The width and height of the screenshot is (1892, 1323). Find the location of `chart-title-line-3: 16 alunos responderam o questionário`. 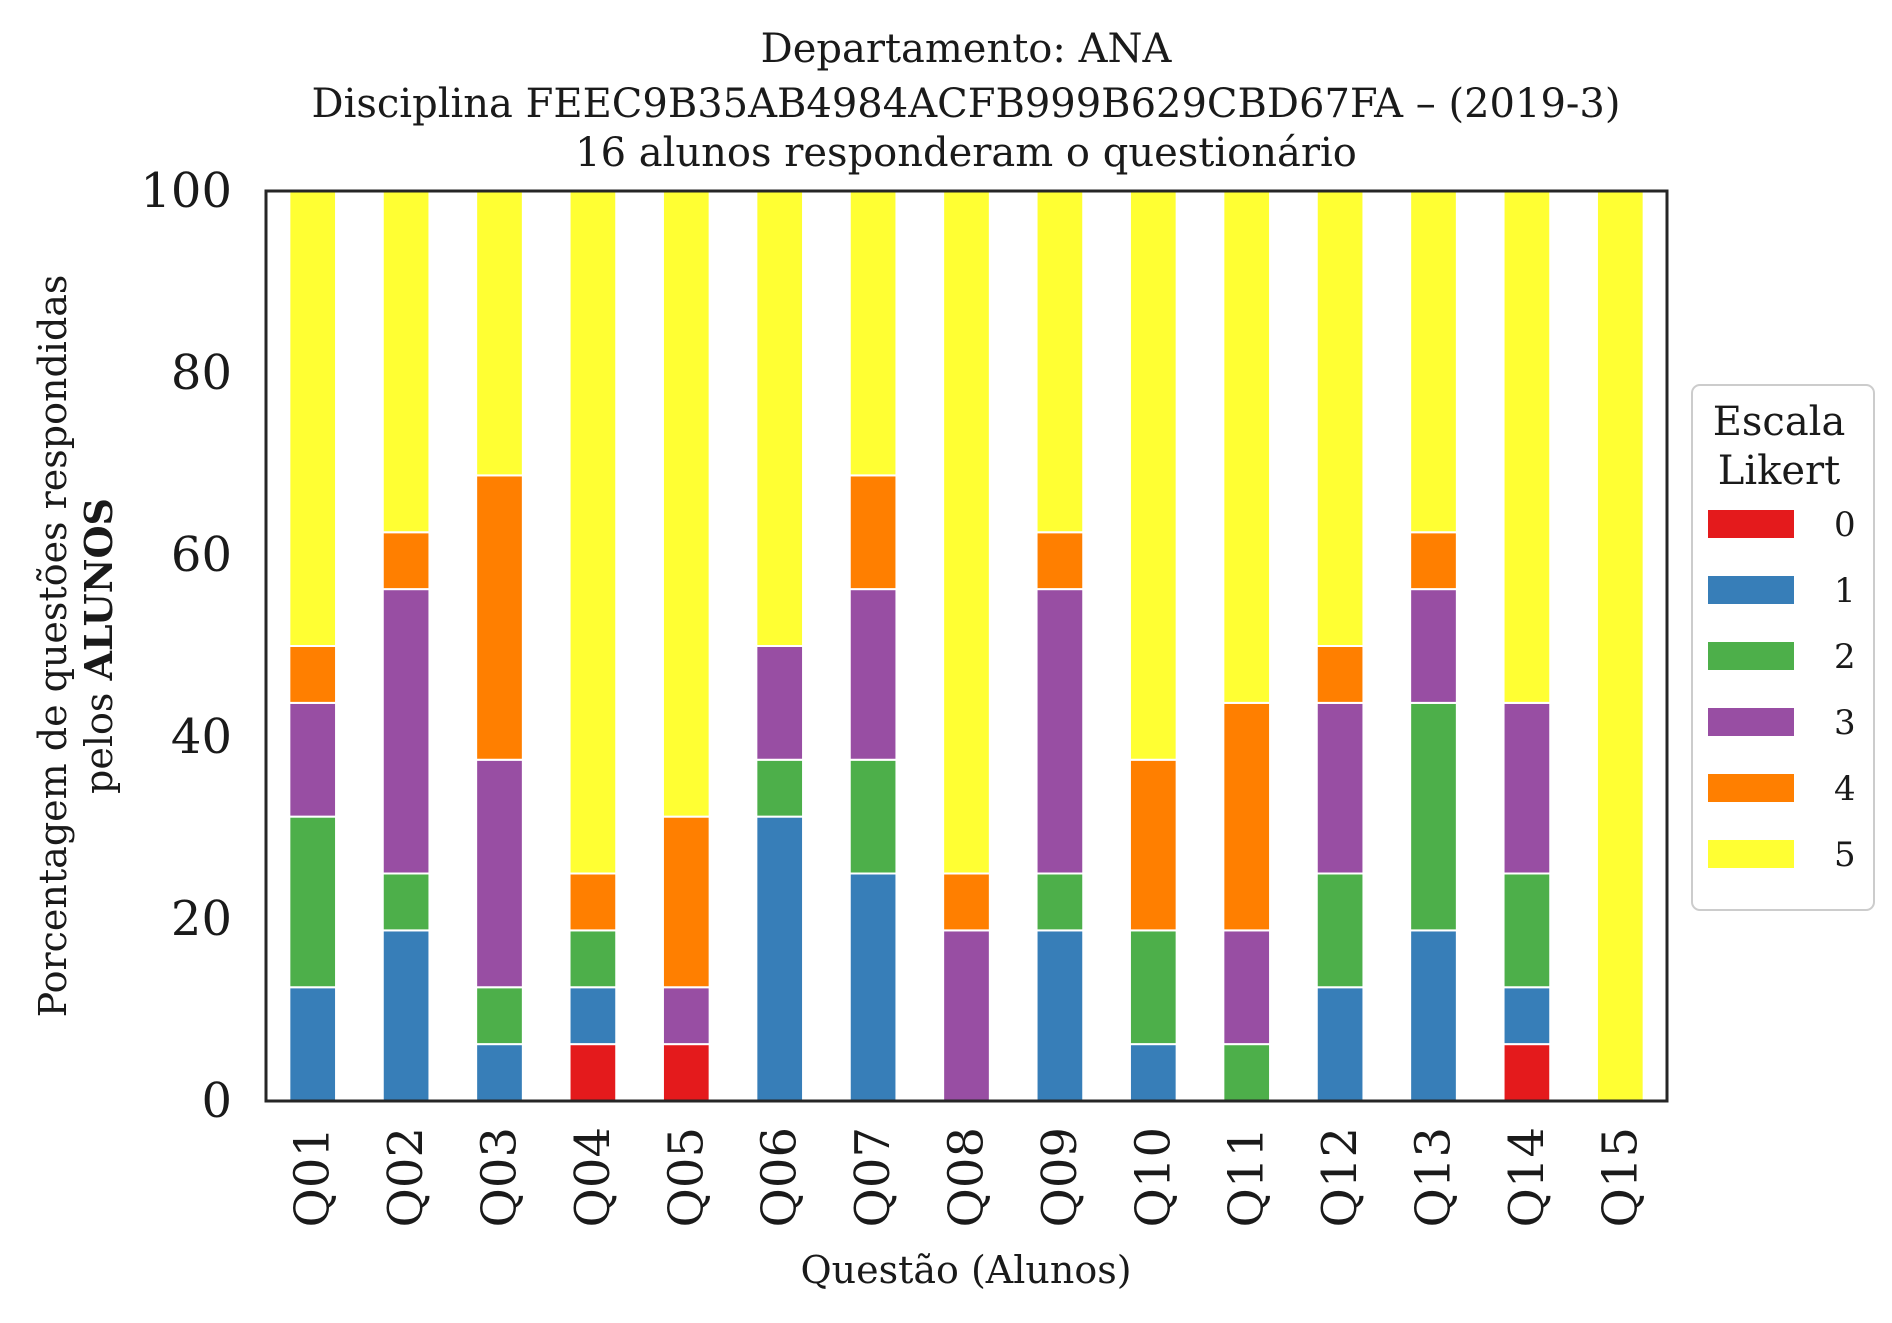

chart-title-line-3: 16 alunos responderam o questionário is located at coordinates (966, 153).